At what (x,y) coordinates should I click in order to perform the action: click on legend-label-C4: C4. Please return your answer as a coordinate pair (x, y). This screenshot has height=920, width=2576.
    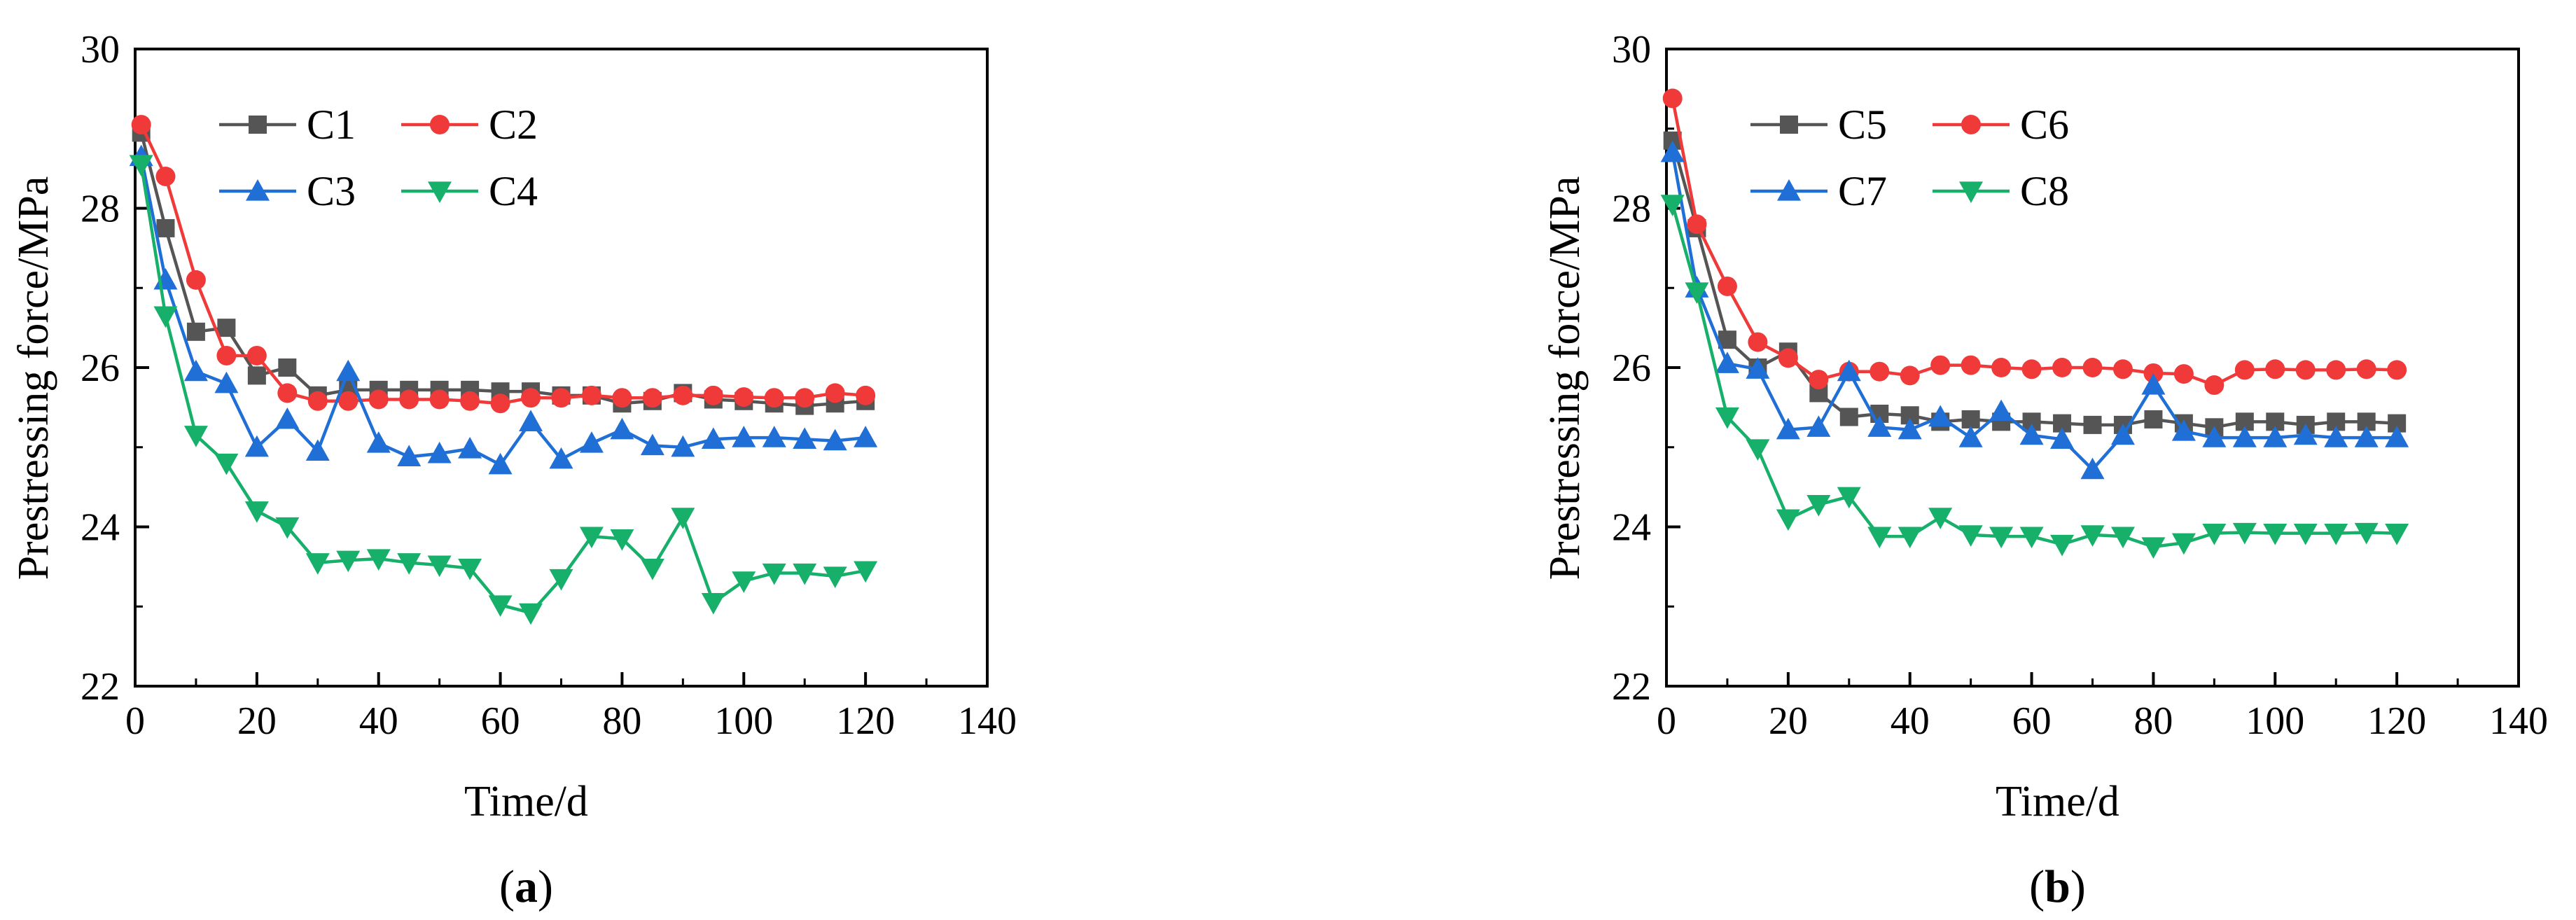
    Looking at the image, I should click on (513, 191).